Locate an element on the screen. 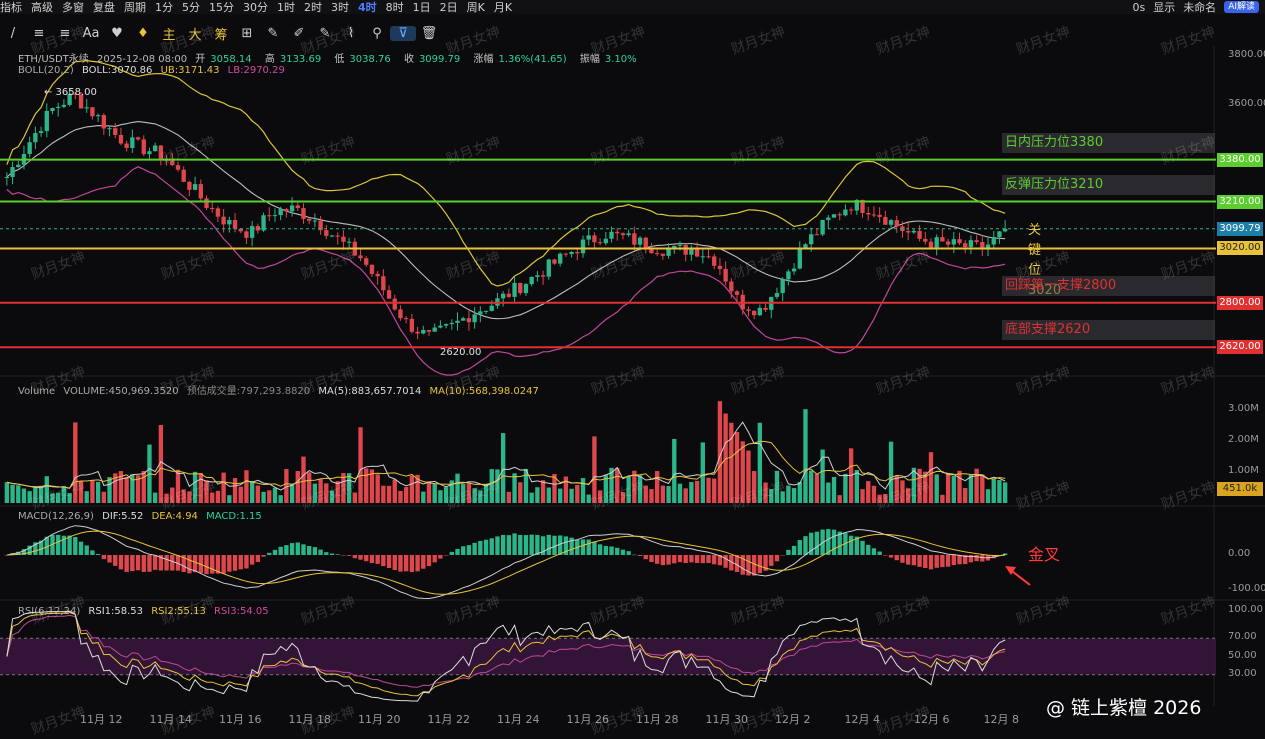 The width and height of the screenshot is (1265, 739). level-label-0: 日内压力位3380 is located at coordinates (1108, 142).